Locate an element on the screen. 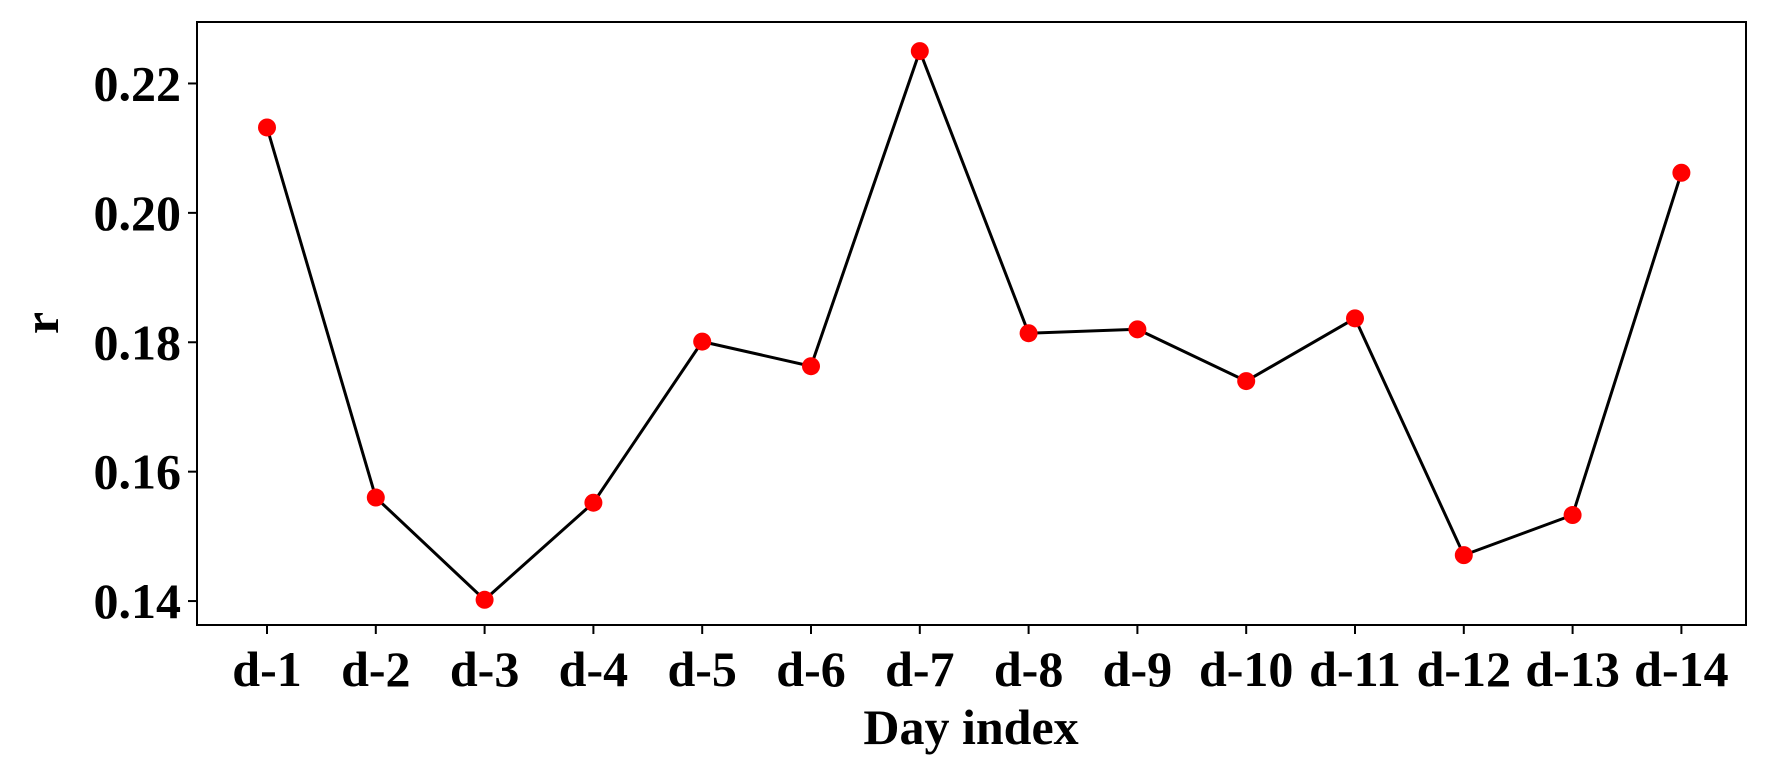 The height and width of the screenshot is (776, 1770). y-axis: 0.14 0.16 0.18 0.20 0.22 is located at coordinates (145, 342).